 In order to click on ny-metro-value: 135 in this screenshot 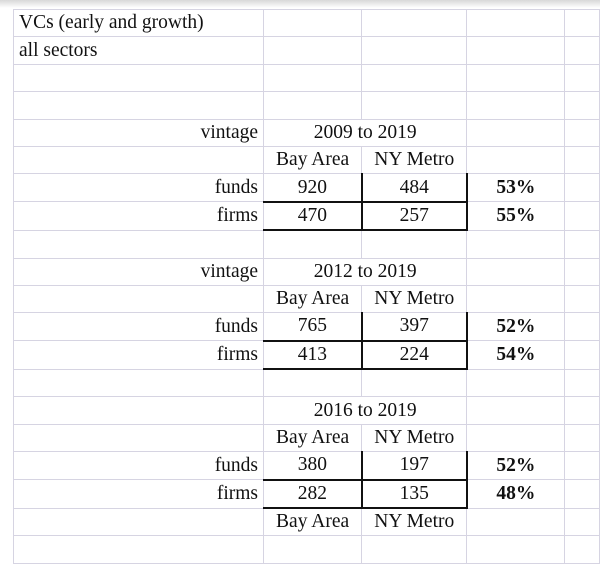, I will do `click(414, 494)`.